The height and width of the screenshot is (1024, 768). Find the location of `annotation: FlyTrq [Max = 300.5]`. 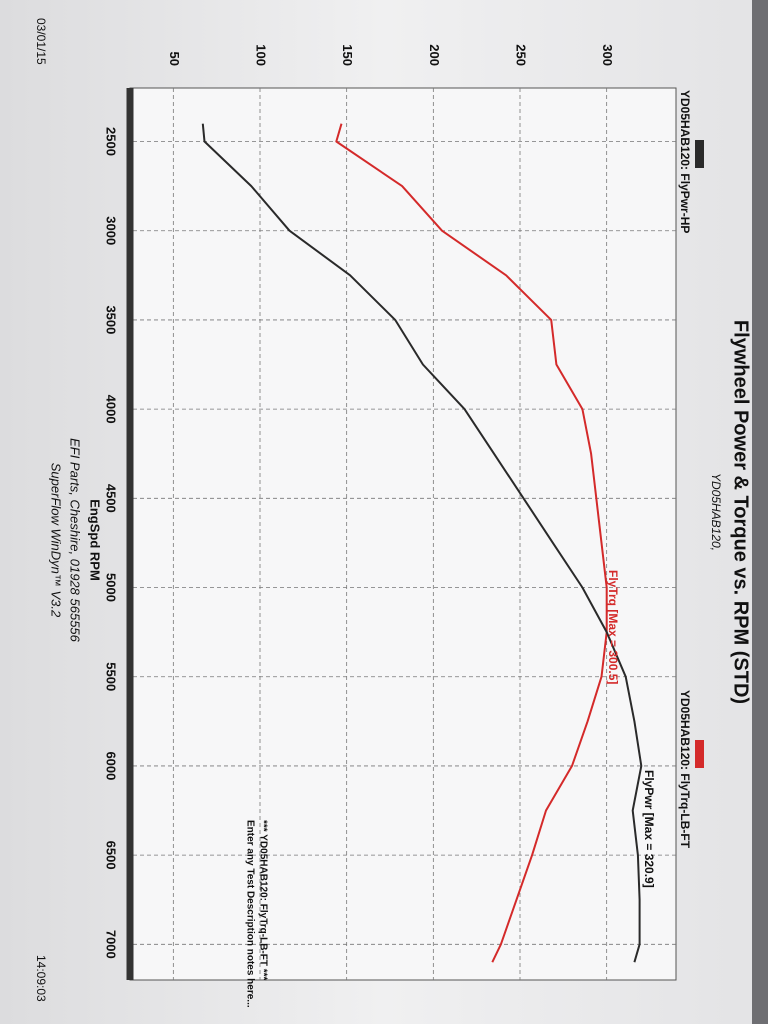

annotation: FlyTrq [Max = 300.5] is located at coordinates (613, 627).